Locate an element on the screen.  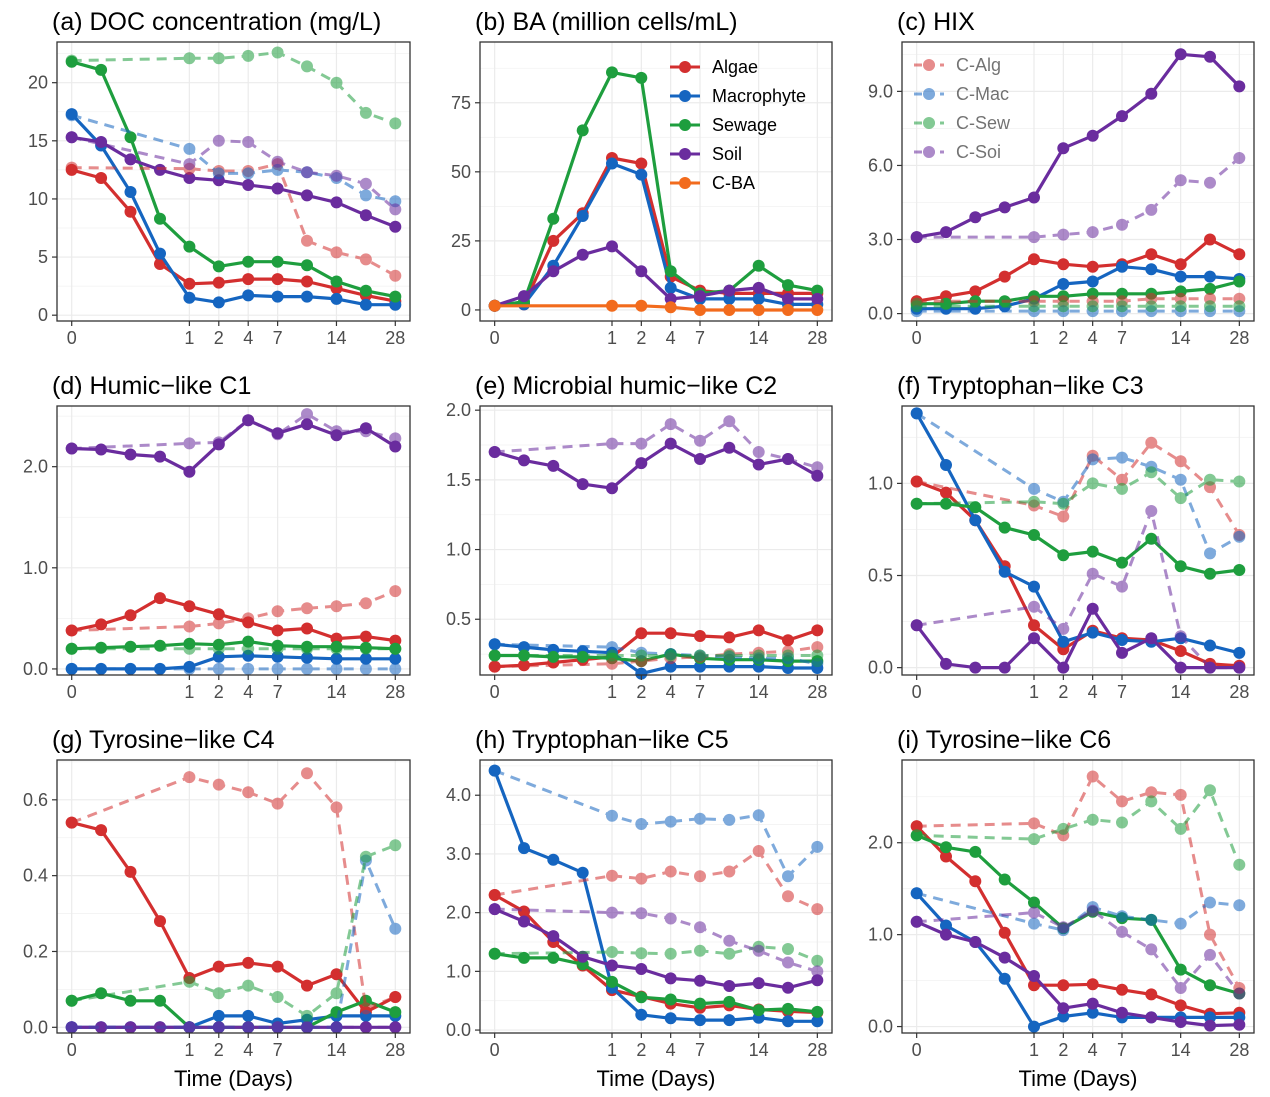
y-tick-label: 2.0 is located at coordinates (35, 467).